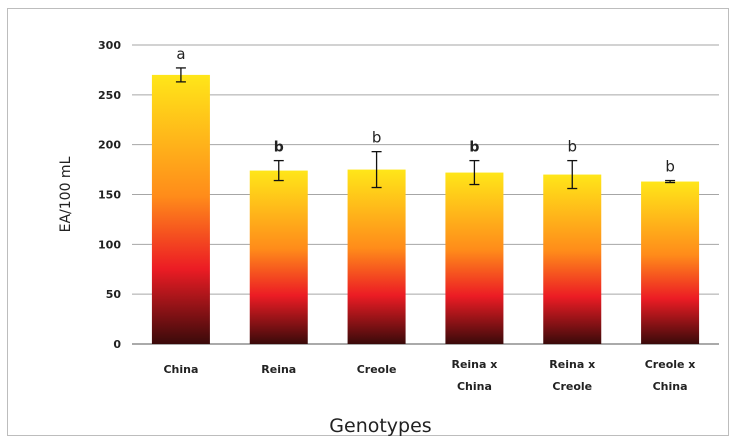  I want to click on y-axis-label: EA/100 mL, so click(66, 194).